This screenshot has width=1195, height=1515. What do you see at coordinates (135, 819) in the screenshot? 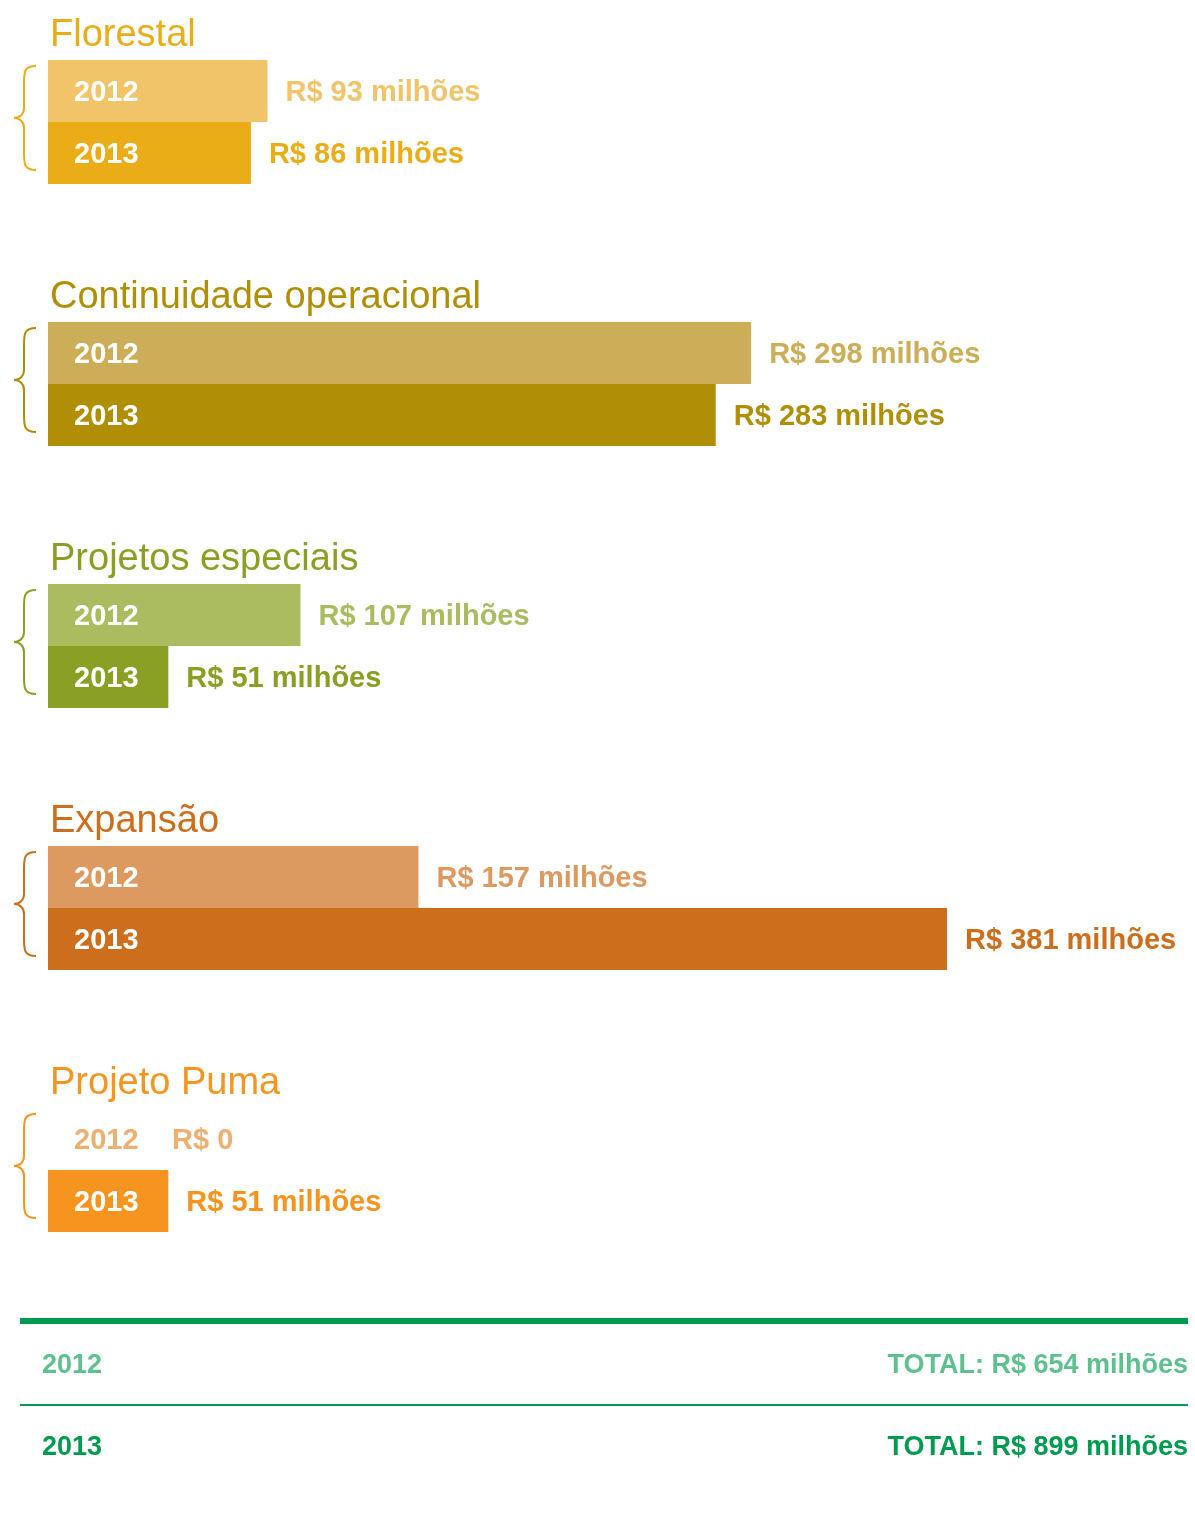
I see `chart-title: Expansão` at bounding box center [135, 819].